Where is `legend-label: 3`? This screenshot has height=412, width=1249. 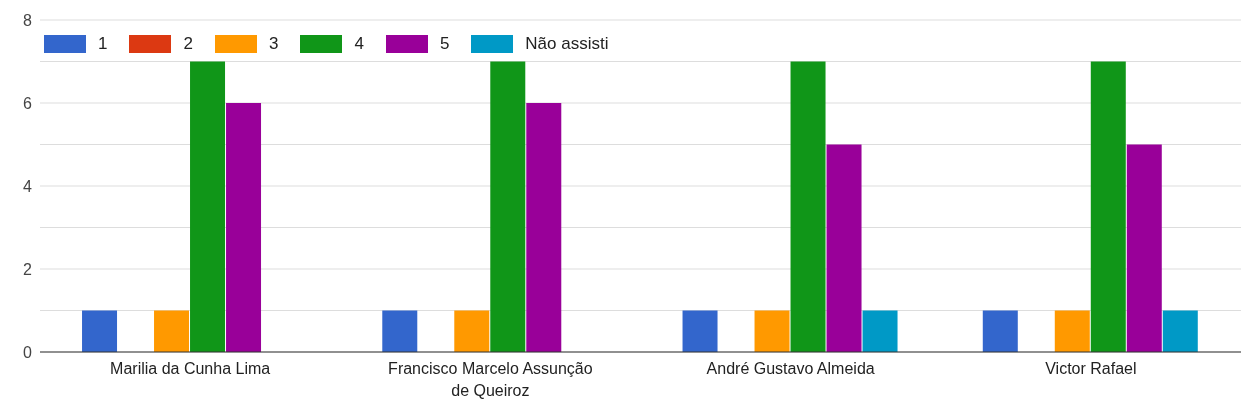
legend-label: 3 is located at coordinates (273, 44).